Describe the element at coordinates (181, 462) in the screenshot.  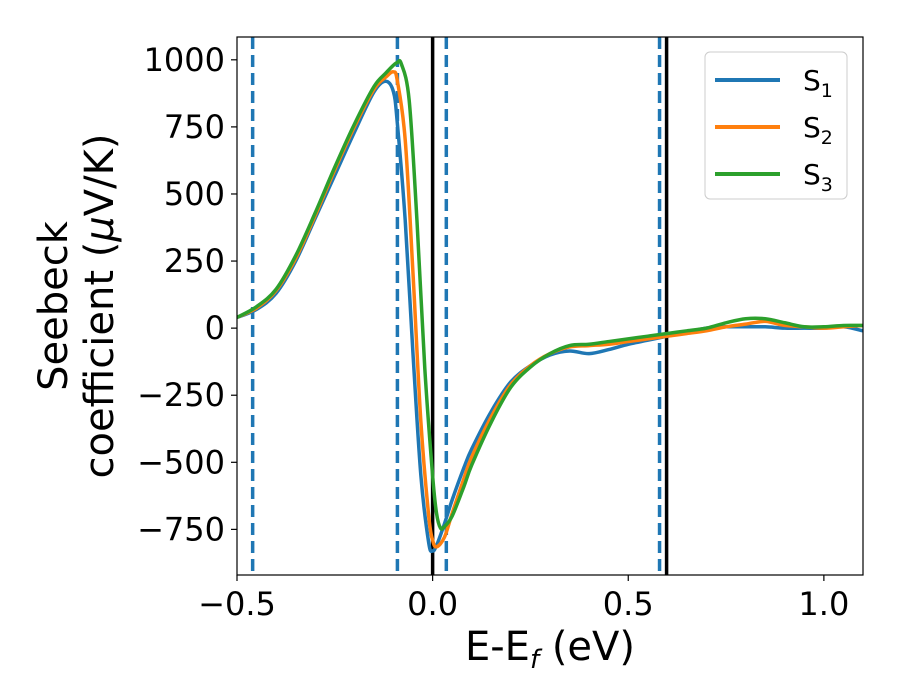
I see `y-tick-label: −500` at that location.